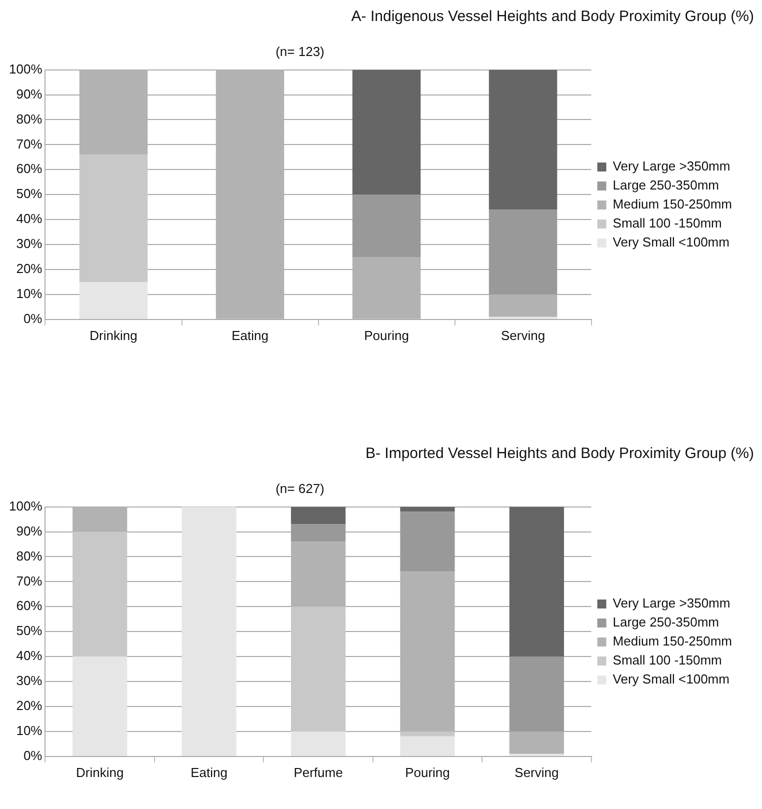  I want to click on chart-title: B- Imported Vessel Heights and Body Proximity Group (%), so click(559, 454).